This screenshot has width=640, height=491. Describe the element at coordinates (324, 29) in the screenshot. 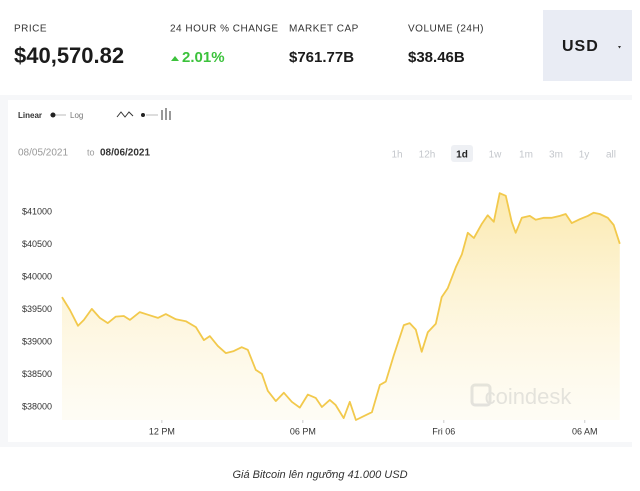

I see `market-cap-label: MARKET CAP` at that location.